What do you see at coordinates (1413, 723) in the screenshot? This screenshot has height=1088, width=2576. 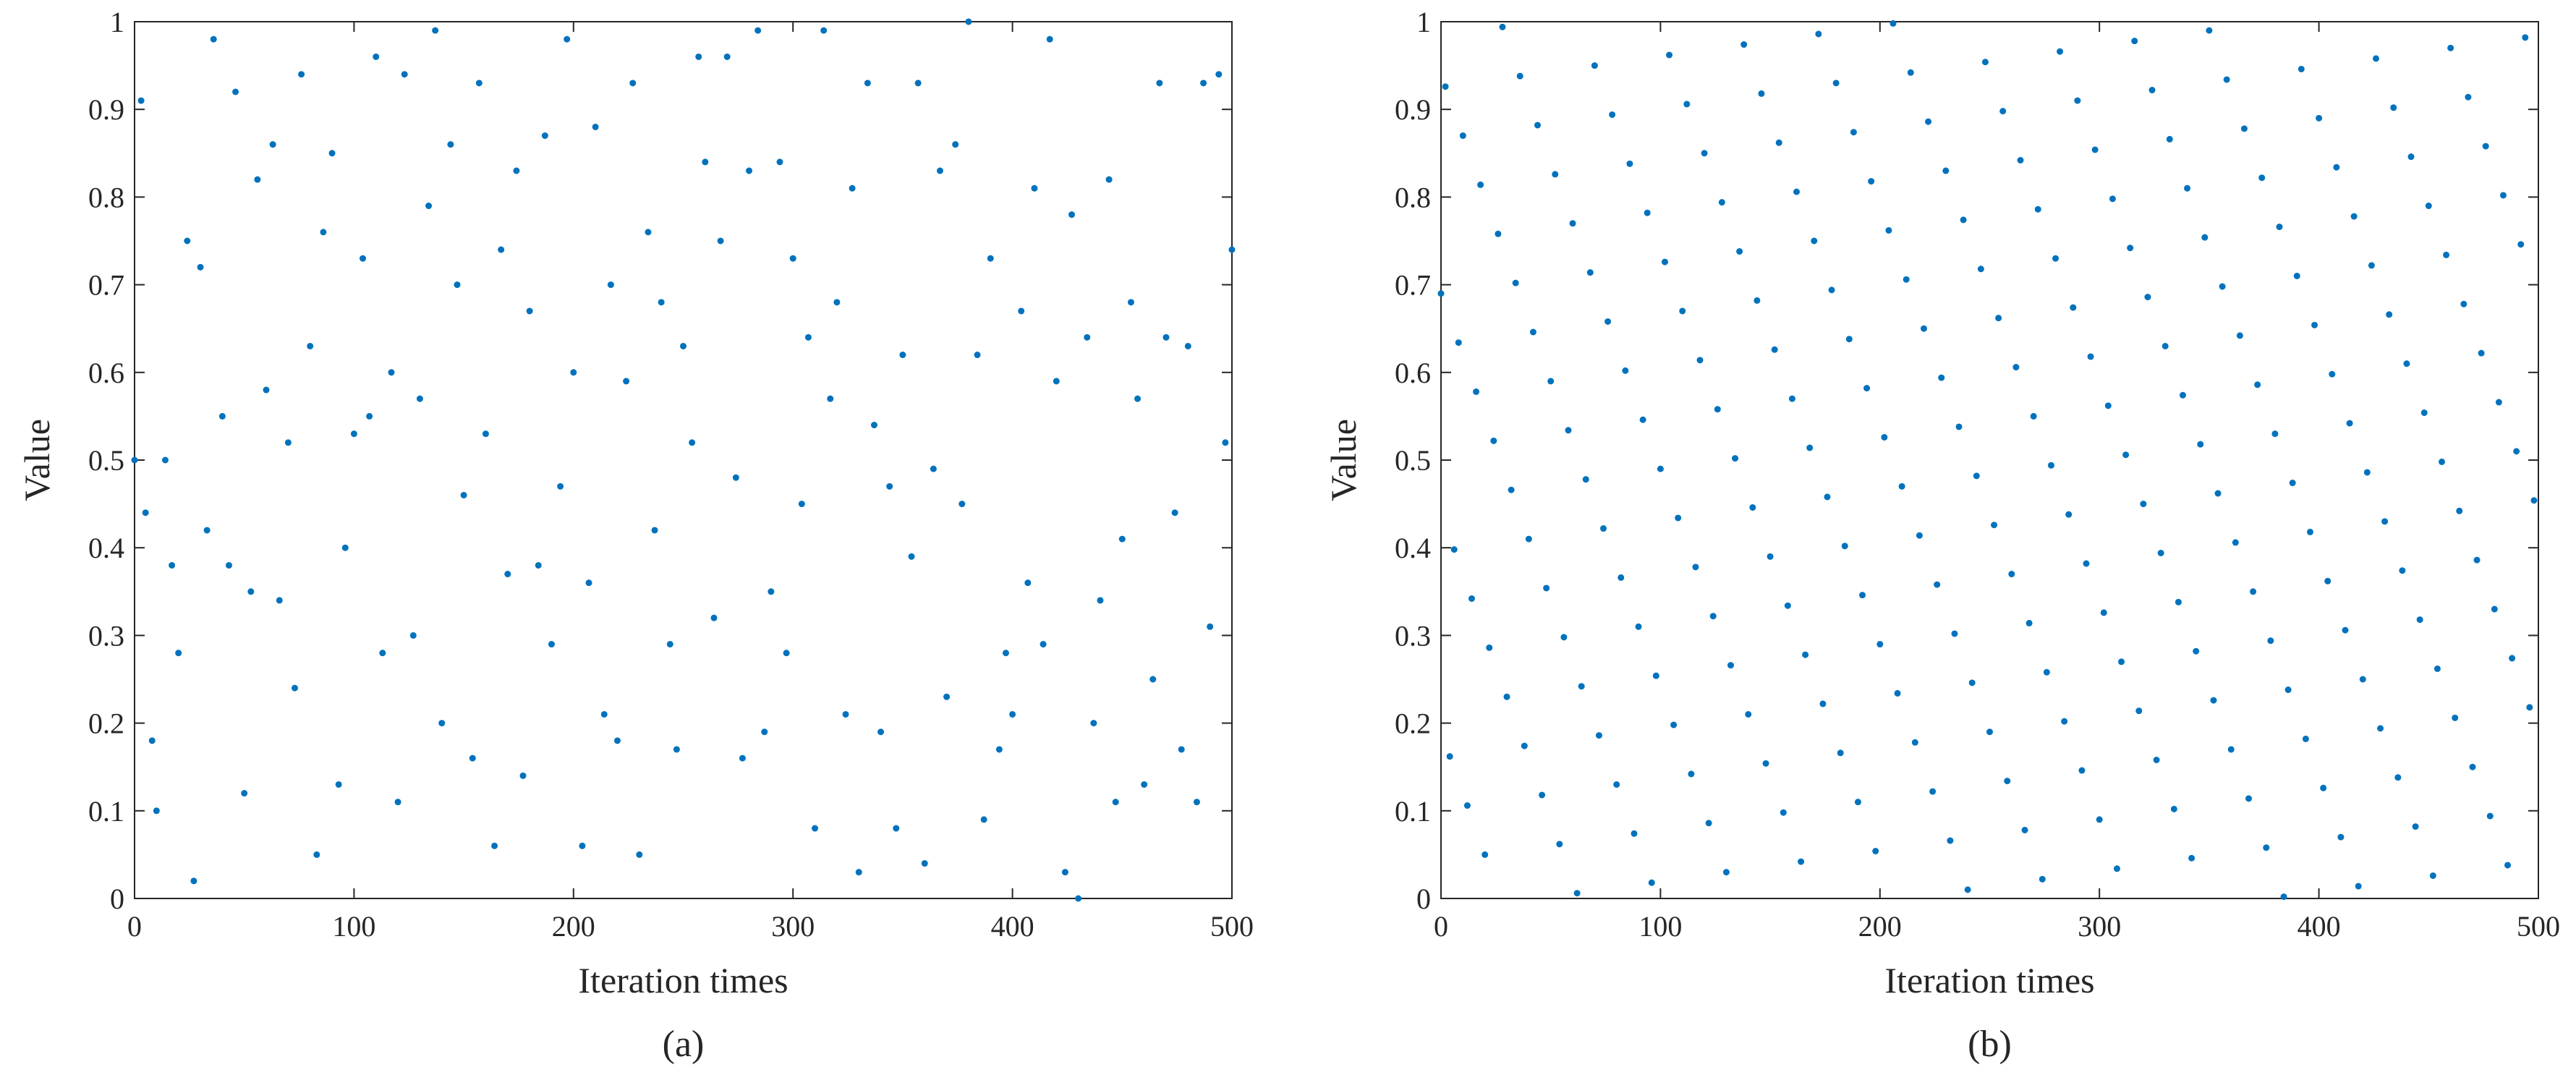 I see `y-tick-label: 0.2` at bounding box center [1413, 723].